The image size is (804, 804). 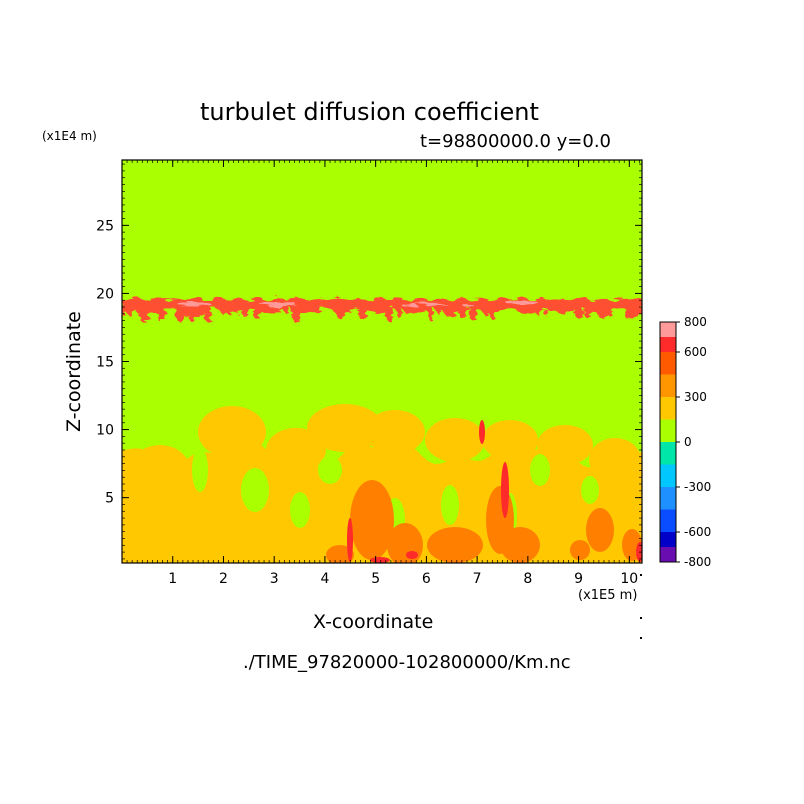 I want to click on y-tick-label: 15, so click(x=105, y=363).